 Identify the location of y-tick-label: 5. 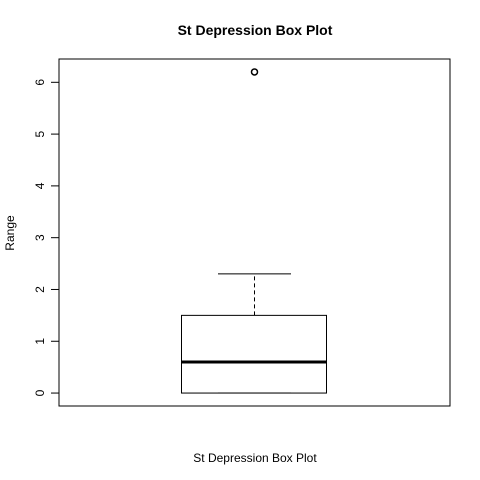
(40, 133).